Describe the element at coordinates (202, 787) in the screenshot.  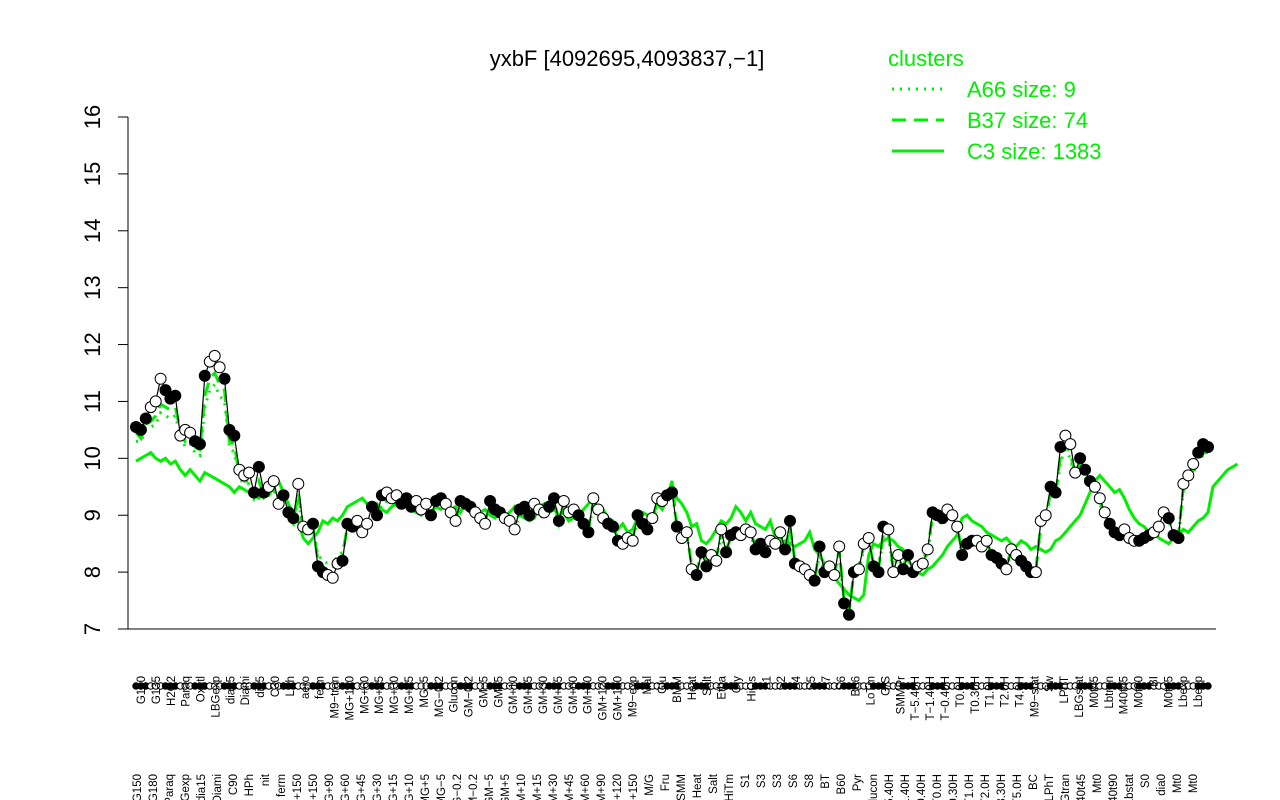
I see `x-tick-label-lower: dia15` at that location.